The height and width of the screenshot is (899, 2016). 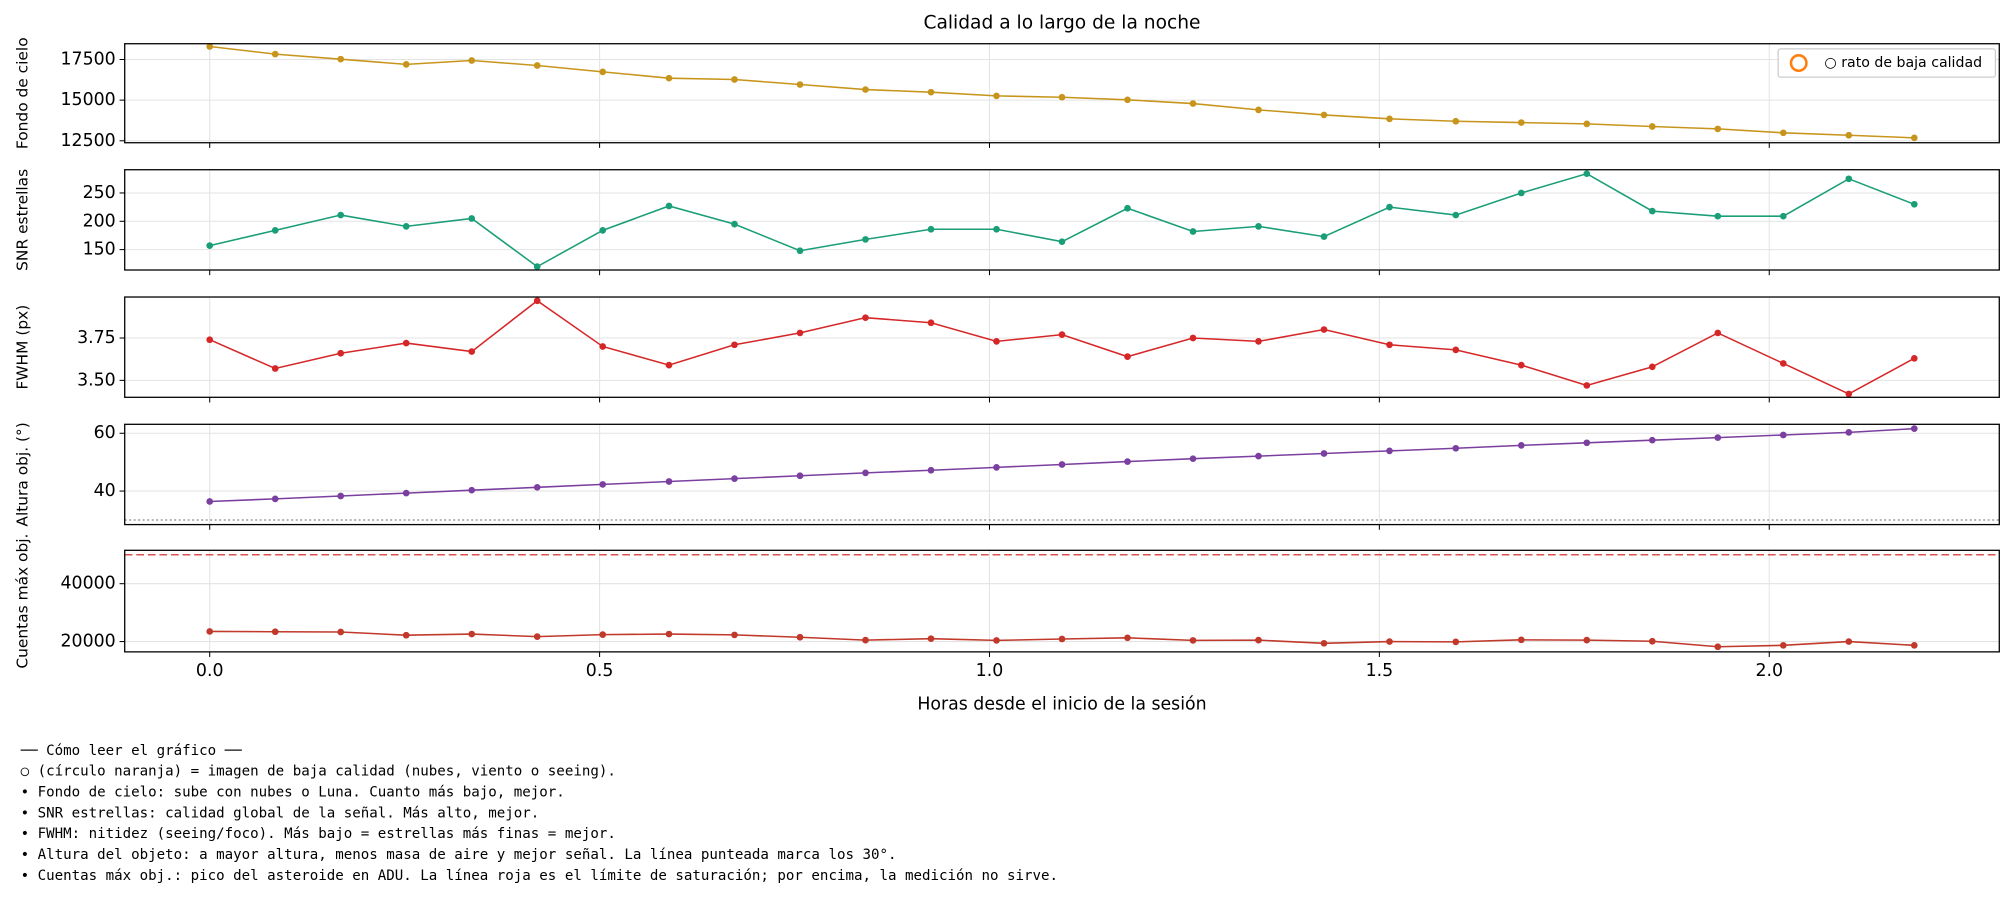 What do you see at coordinates (96, 380) in the screenshot?
I see `y-tick-label: 3.50` at bounding box center [96, 380].